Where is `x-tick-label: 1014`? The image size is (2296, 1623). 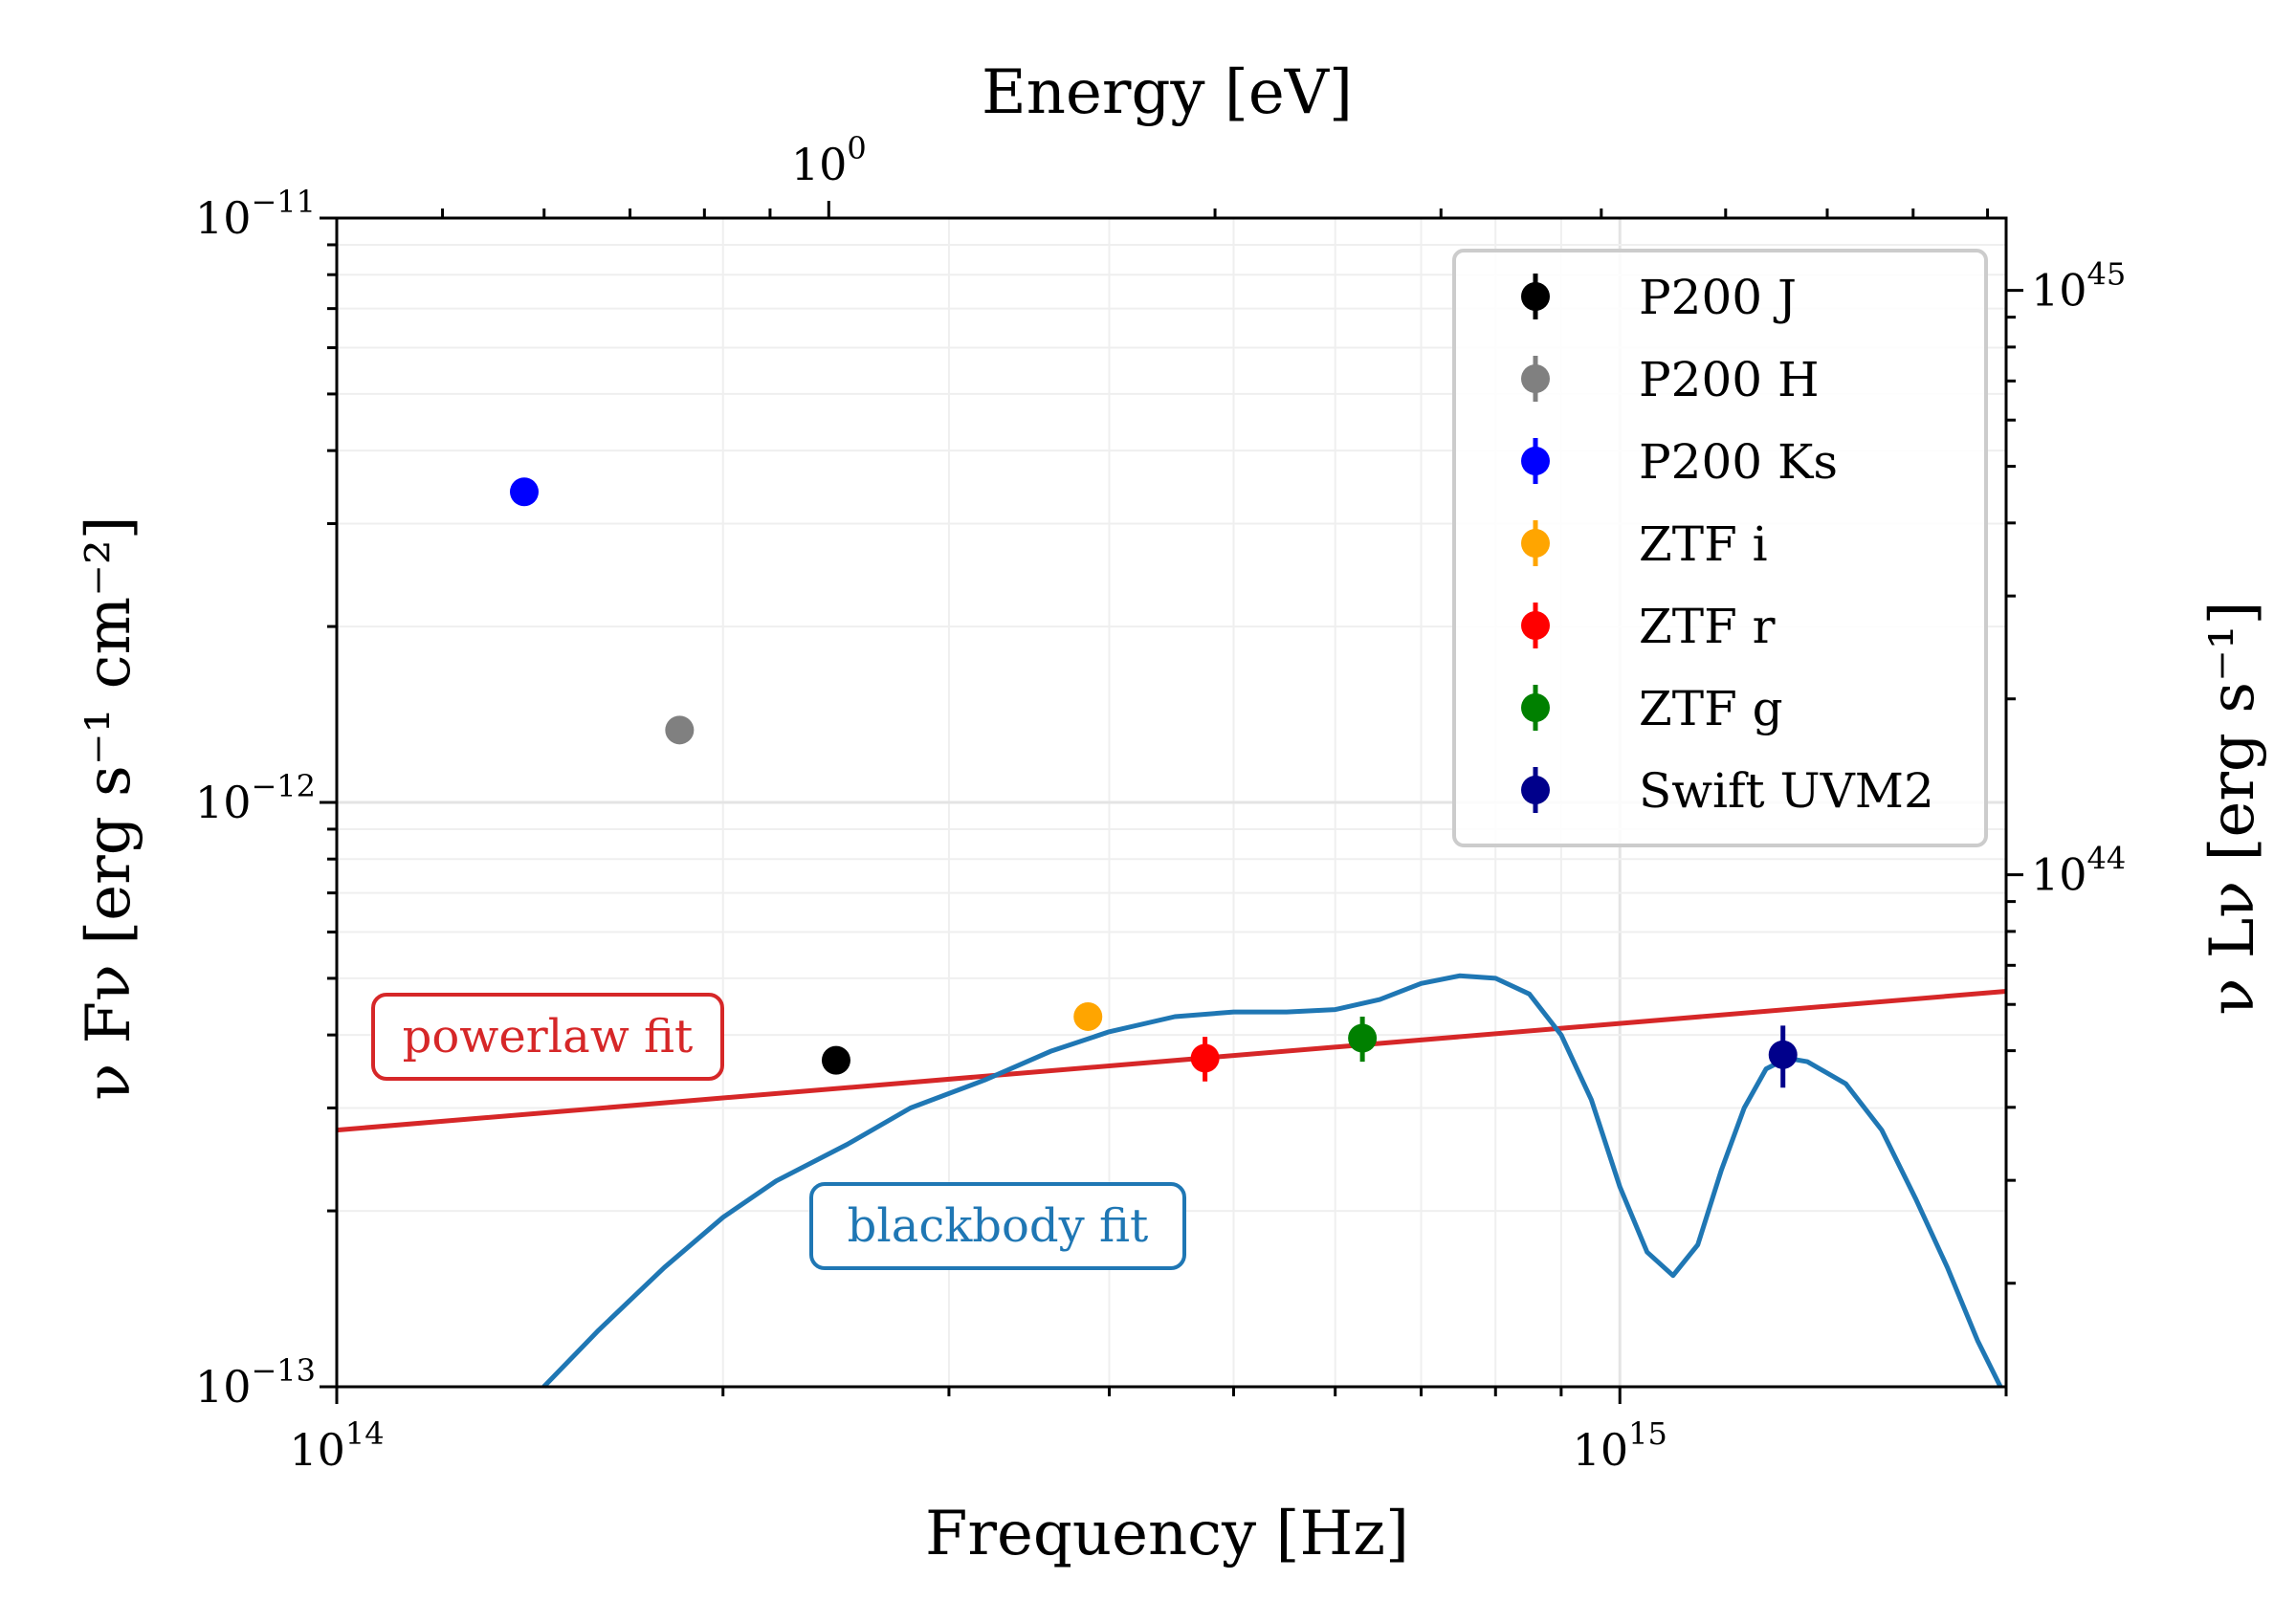 x-tick-label: 1014 is located at coordinates (336, 1445).